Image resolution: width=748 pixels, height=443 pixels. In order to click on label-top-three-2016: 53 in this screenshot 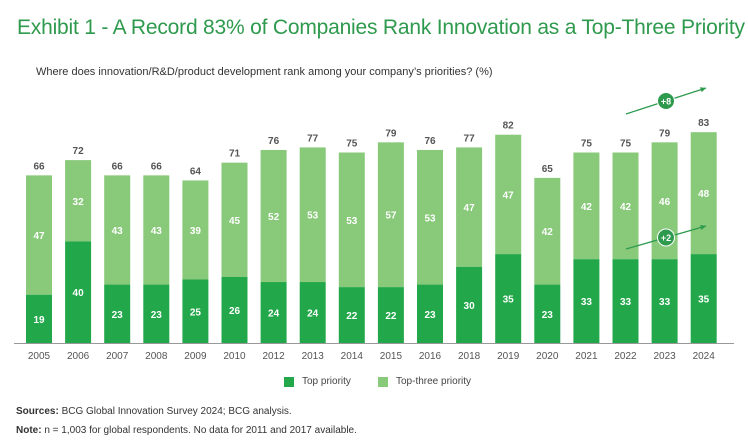, I will do `click(430, 218)`.